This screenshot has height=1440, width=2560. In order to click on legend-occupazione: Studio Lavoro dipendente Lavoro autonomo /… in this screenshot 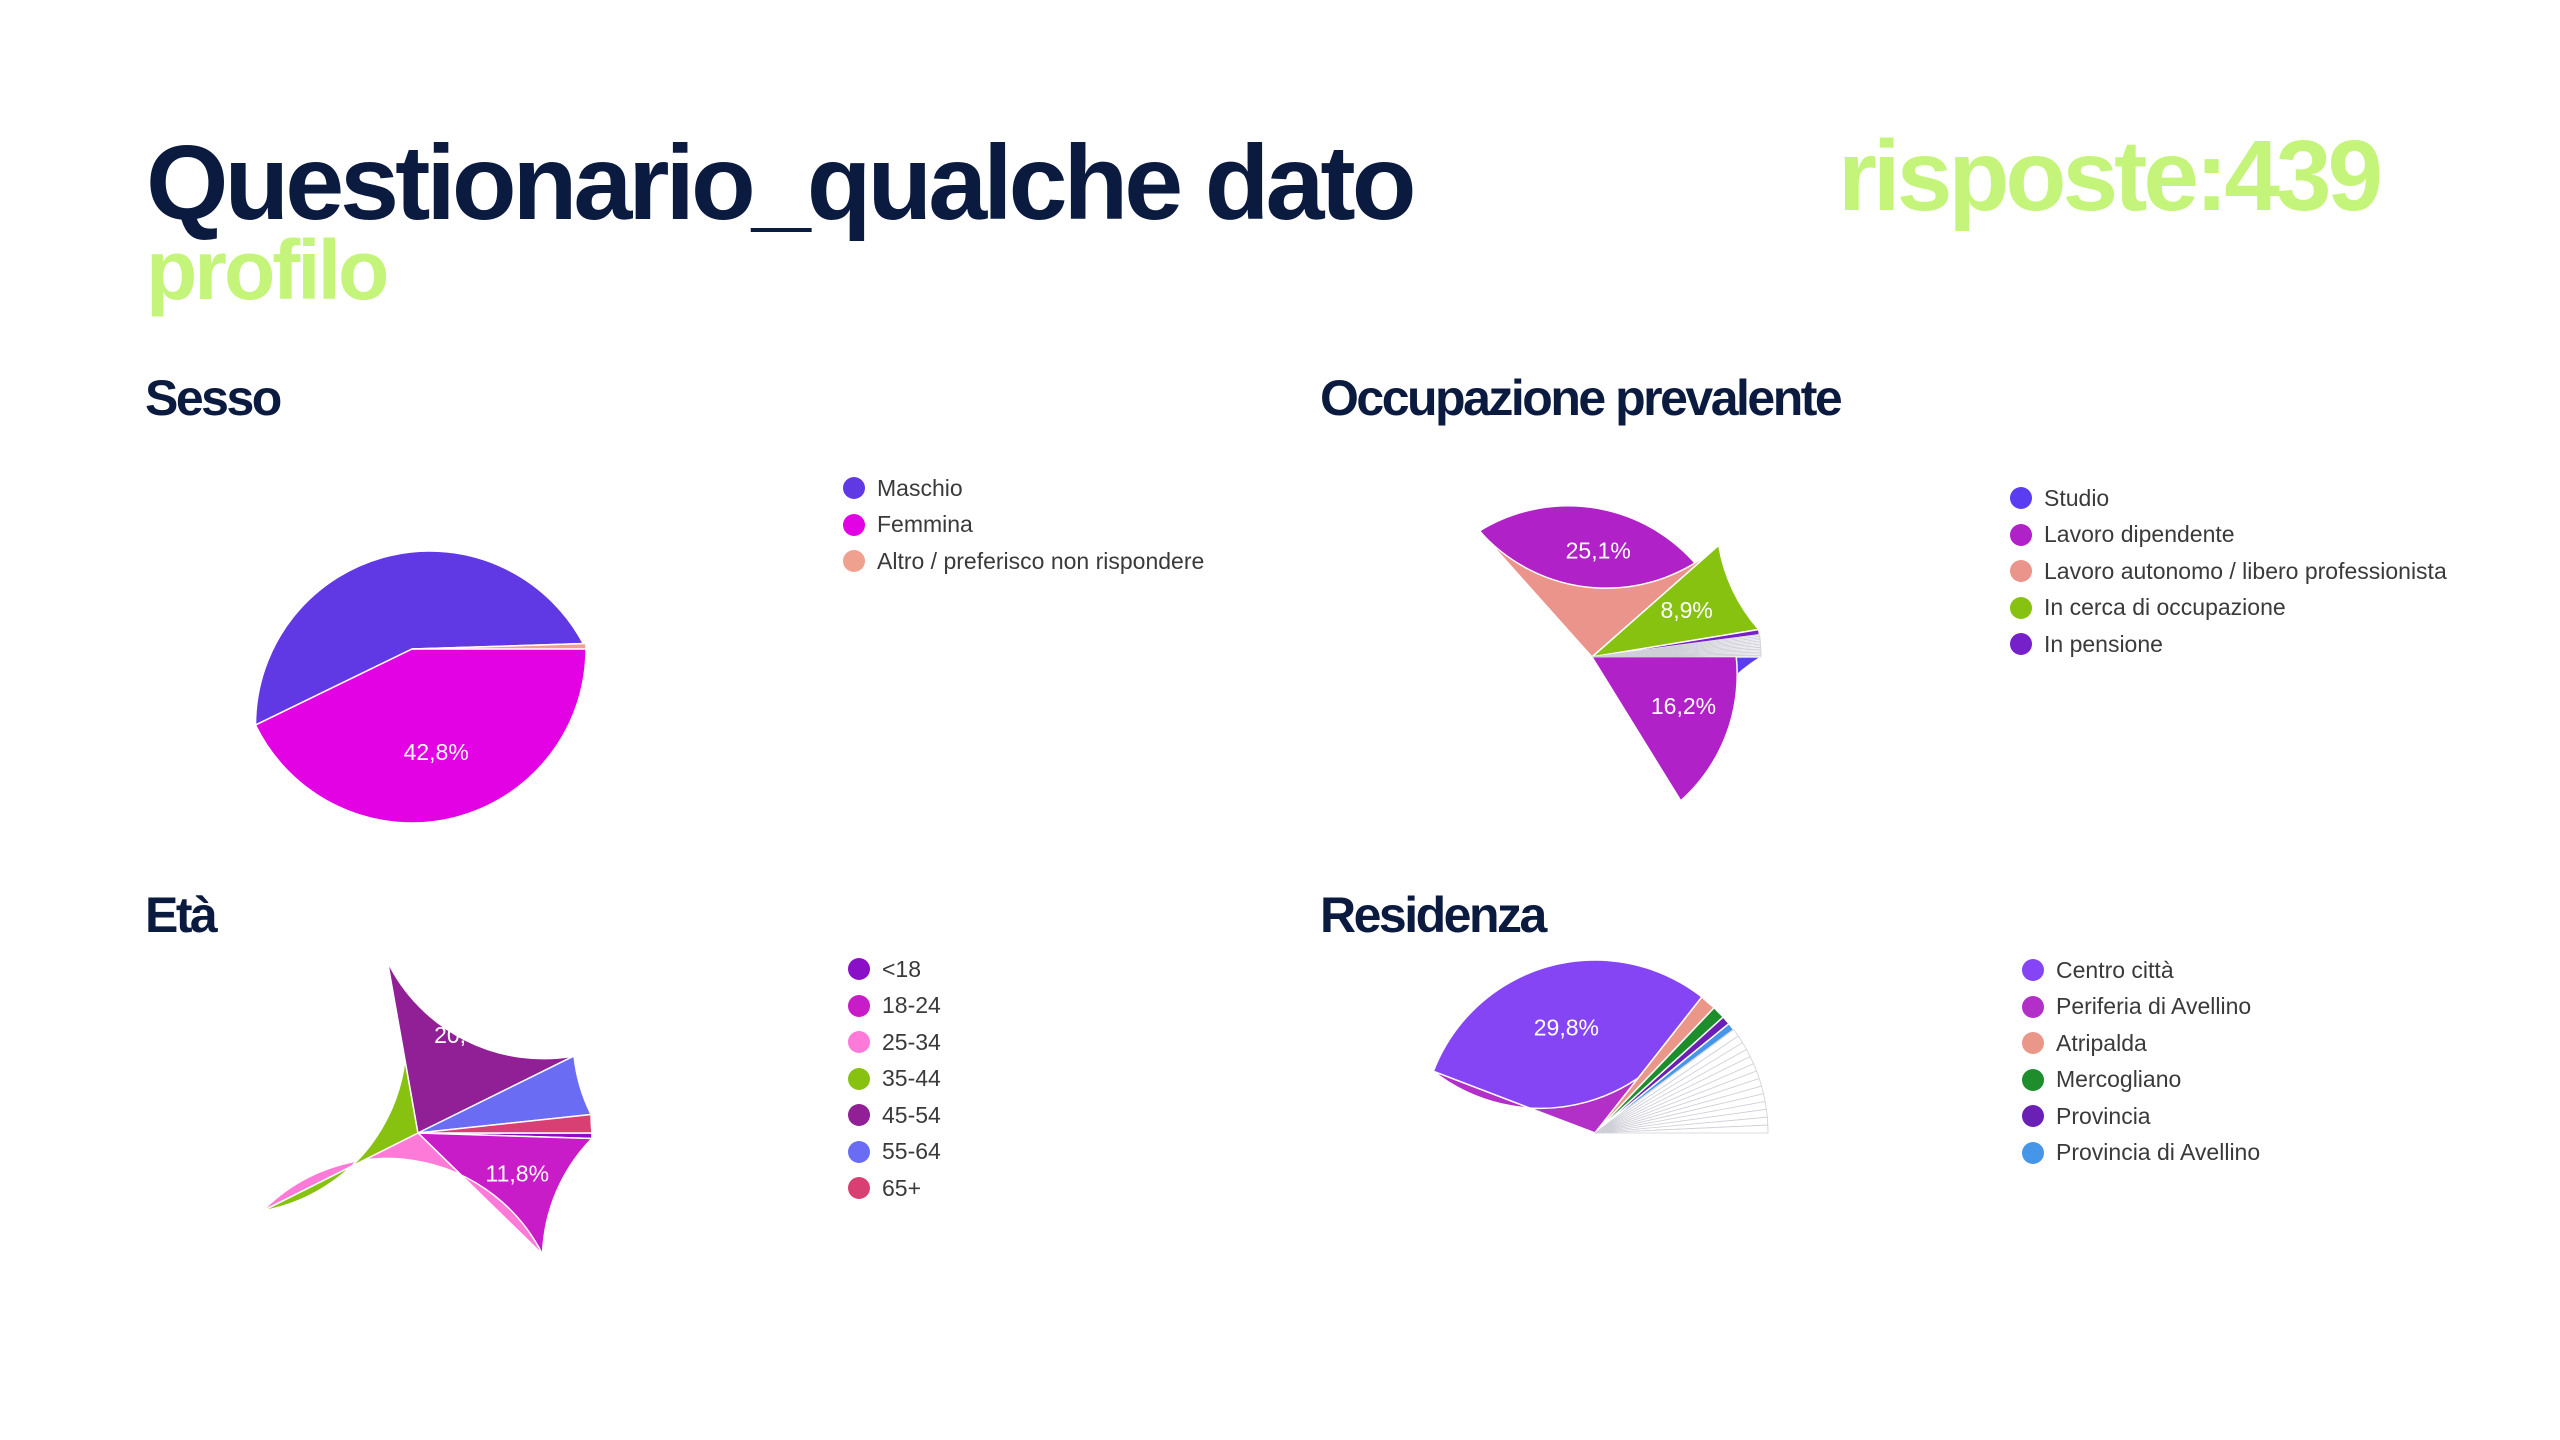, I will do `click(2228, 571)`.